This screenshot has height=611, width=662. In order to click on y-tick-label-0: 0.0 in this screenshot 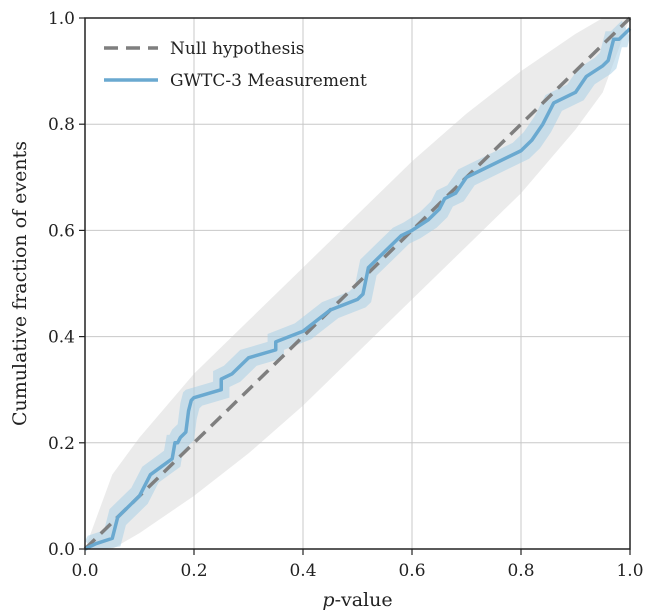, I will do `click(61, 550)`.